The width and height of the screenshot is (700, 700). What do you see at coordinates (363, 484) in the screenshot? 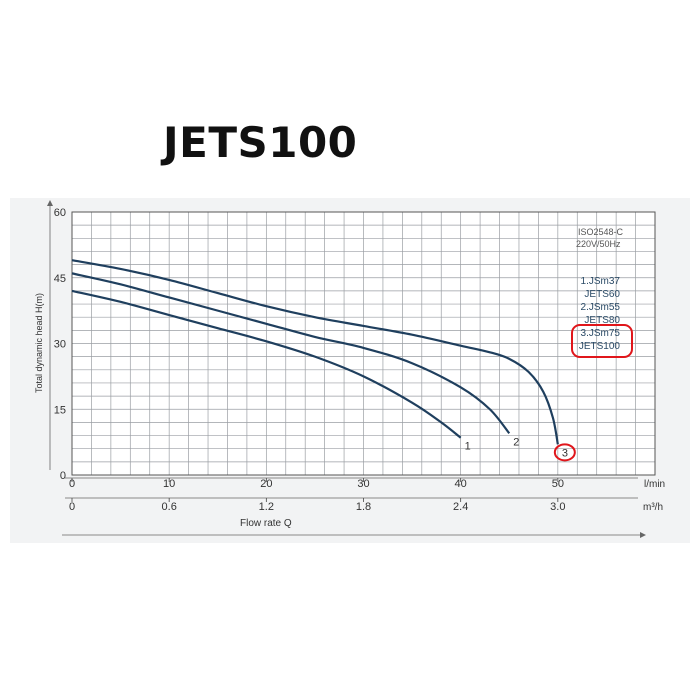
I see `x-tick-label: 30` at bounding box center [363, 484].